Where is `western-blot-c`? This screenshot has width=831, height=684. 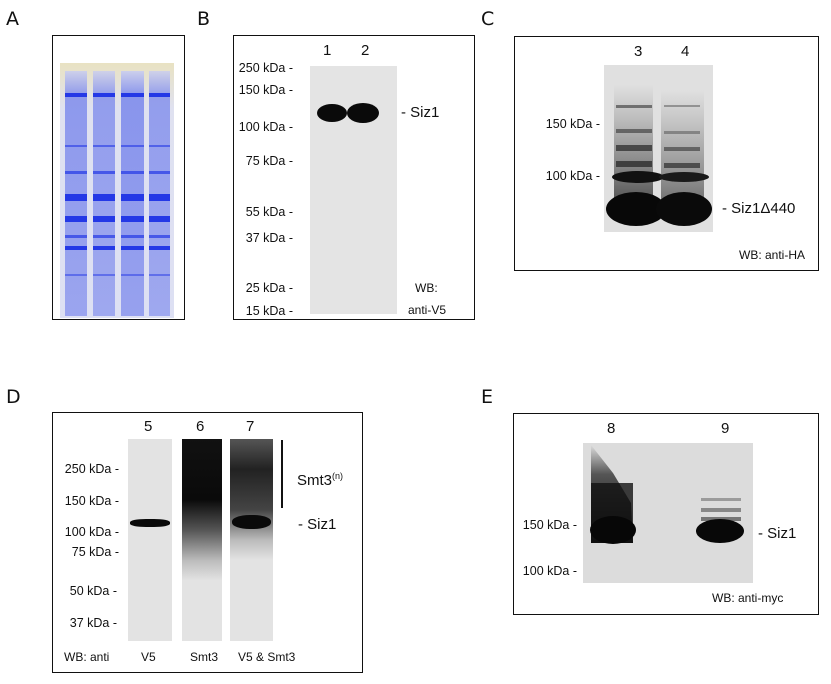 western-blot-c is located at coordinates (658, 148).